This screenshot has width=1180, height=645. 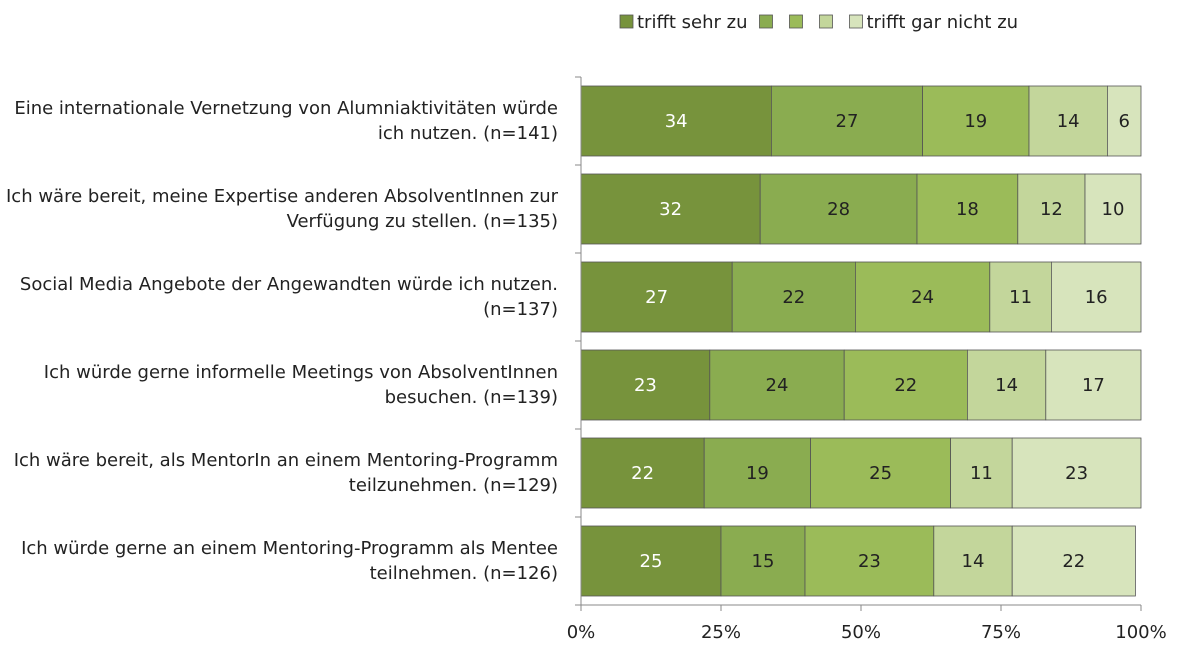 I want to click on value-label: 16, so click(x=1096, y=297).